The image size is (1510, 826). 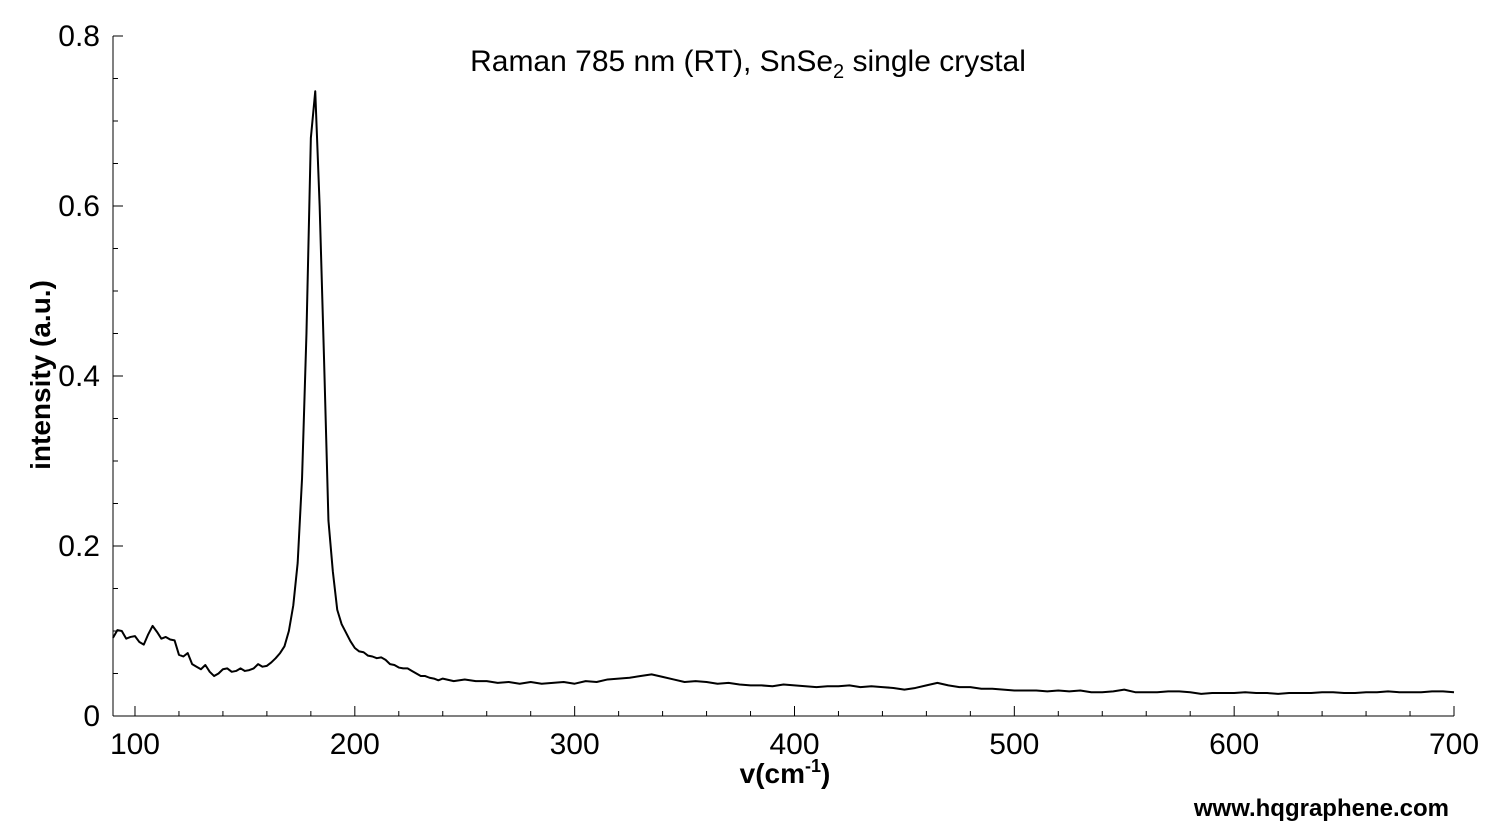 I want to click on x-axis: 100 200 300 400 500 600 700, so click(x=794, y=733).